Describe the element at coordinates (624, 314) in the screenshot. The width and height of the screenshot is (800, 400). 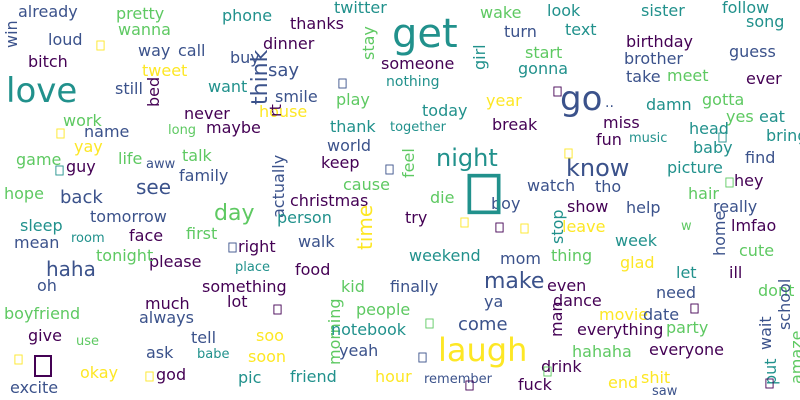
I see `cloud-word: movie` at that location.